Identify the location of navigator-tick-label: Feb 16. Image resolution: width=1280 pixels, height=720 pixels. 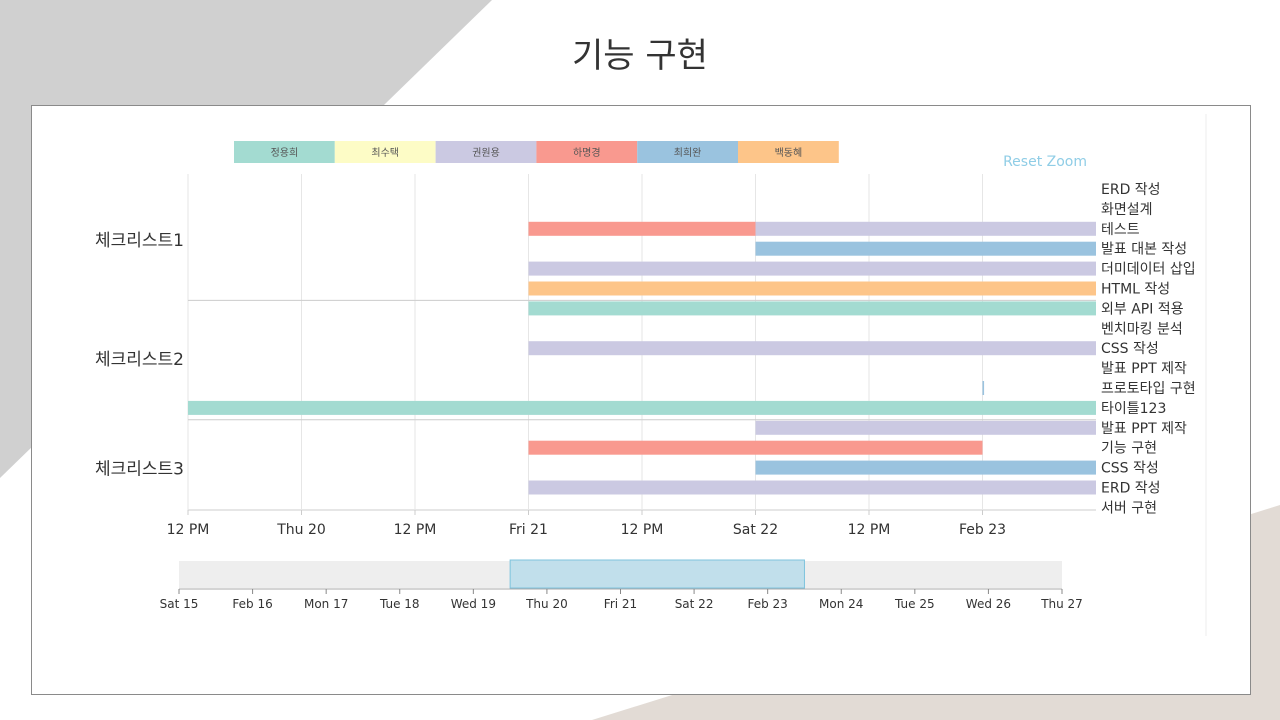
(252, 604).